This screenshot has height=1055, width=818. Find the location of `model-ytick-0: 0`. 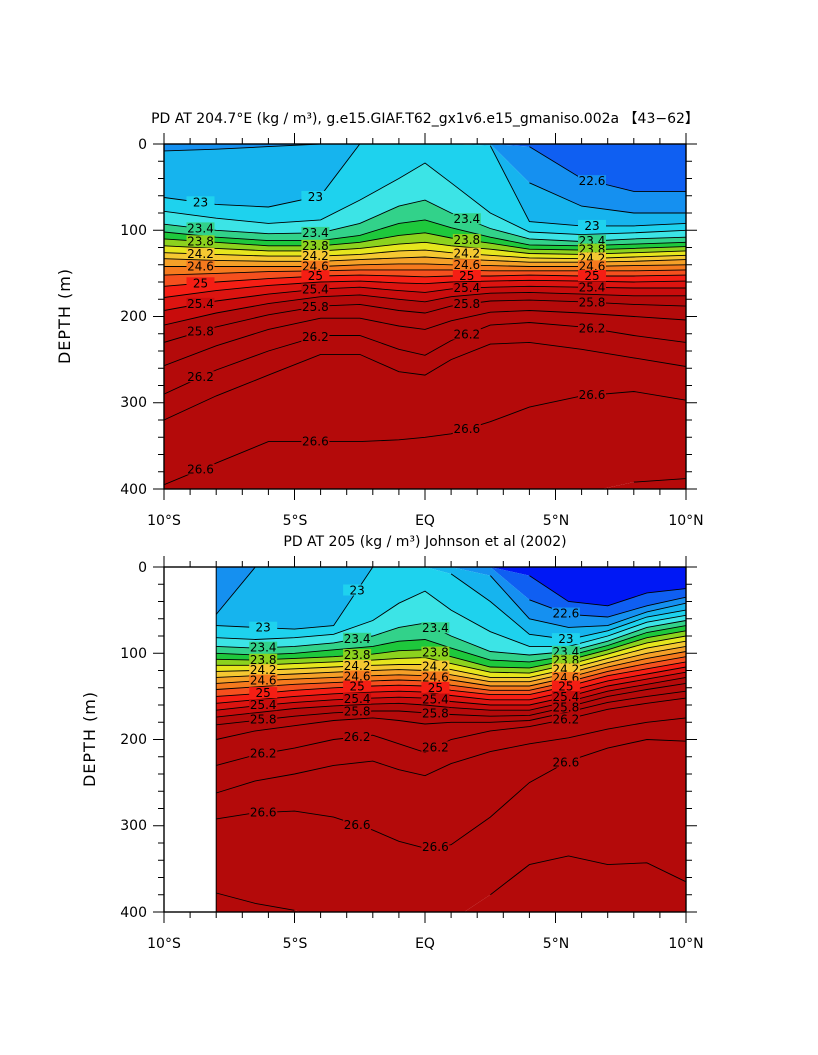

model-ytick-0: 0 is located at coordinates (142, 145).